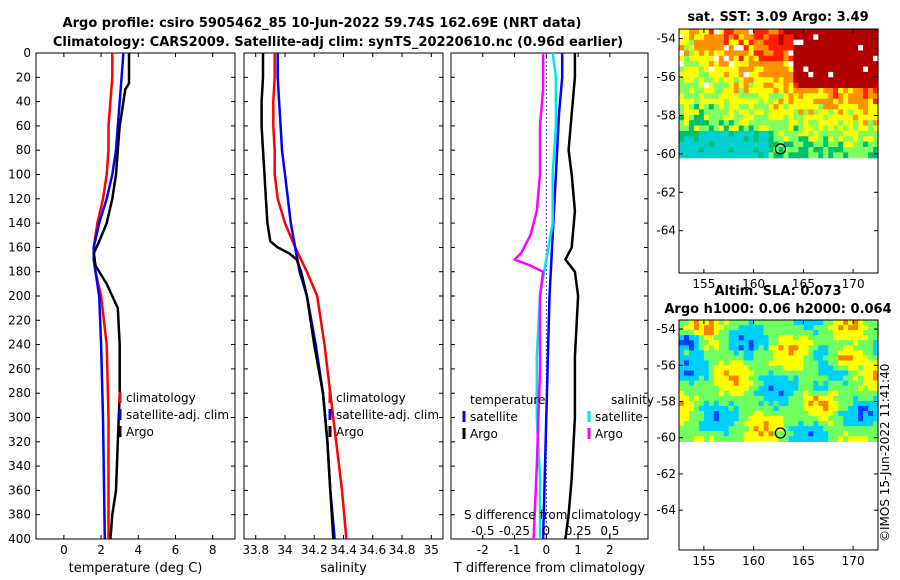 The height and width of the screenshot is (580, 900). What do you see at coordinates (101, 550) in the screenshot?
I see `temperature-xtick-label: 2` at bounding box center [101, 550].